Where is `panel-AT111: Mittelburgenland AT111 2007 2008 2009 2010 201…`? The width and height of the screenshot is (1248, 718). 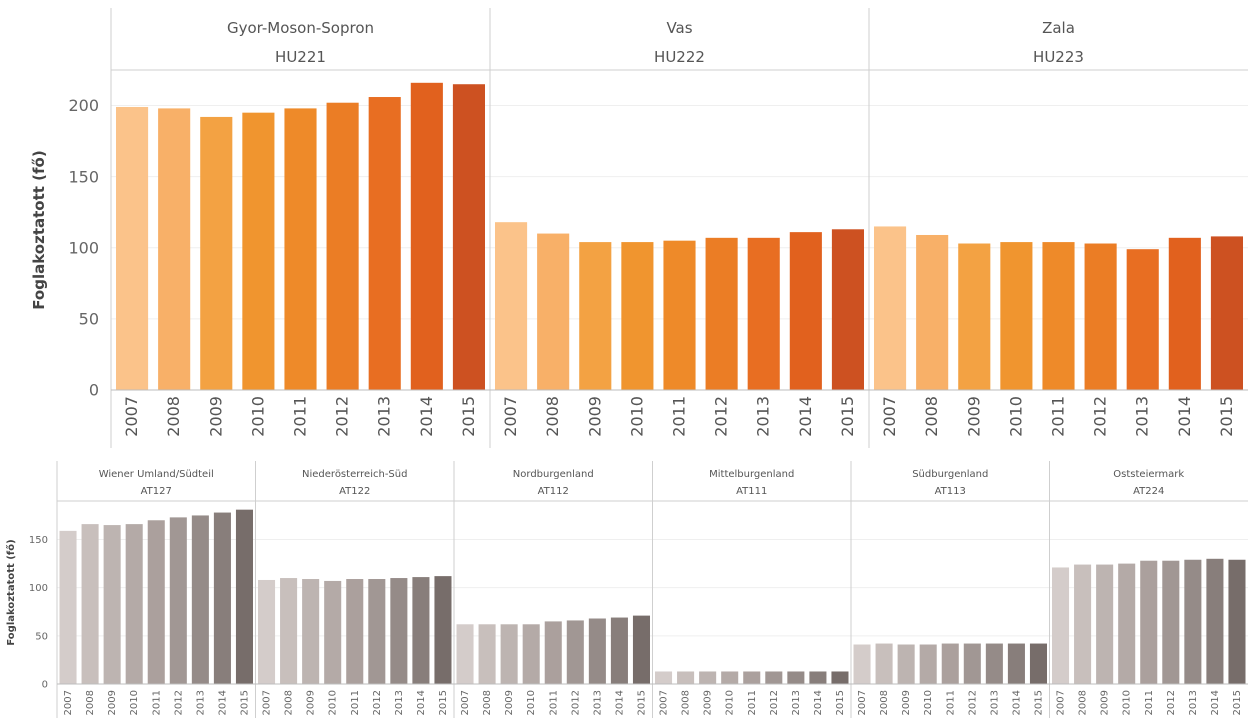
panel-AT111: Mittelburgenland AT111 2007 2008 2009 2010 201… is located at coordinates (750, 589).